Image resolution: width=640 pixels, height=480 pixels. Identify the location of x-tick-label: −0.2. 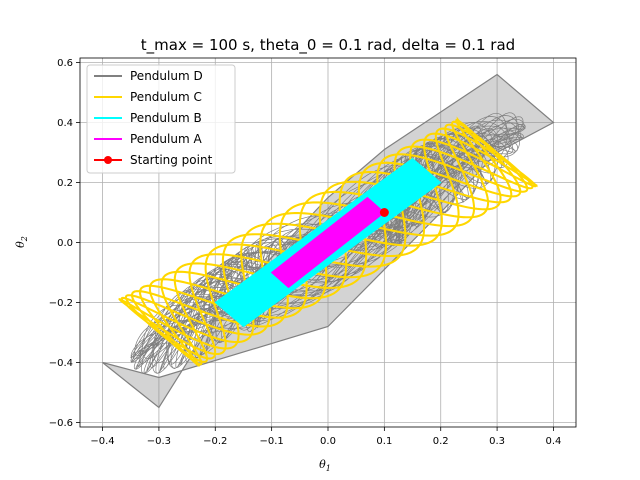
(215, 441).